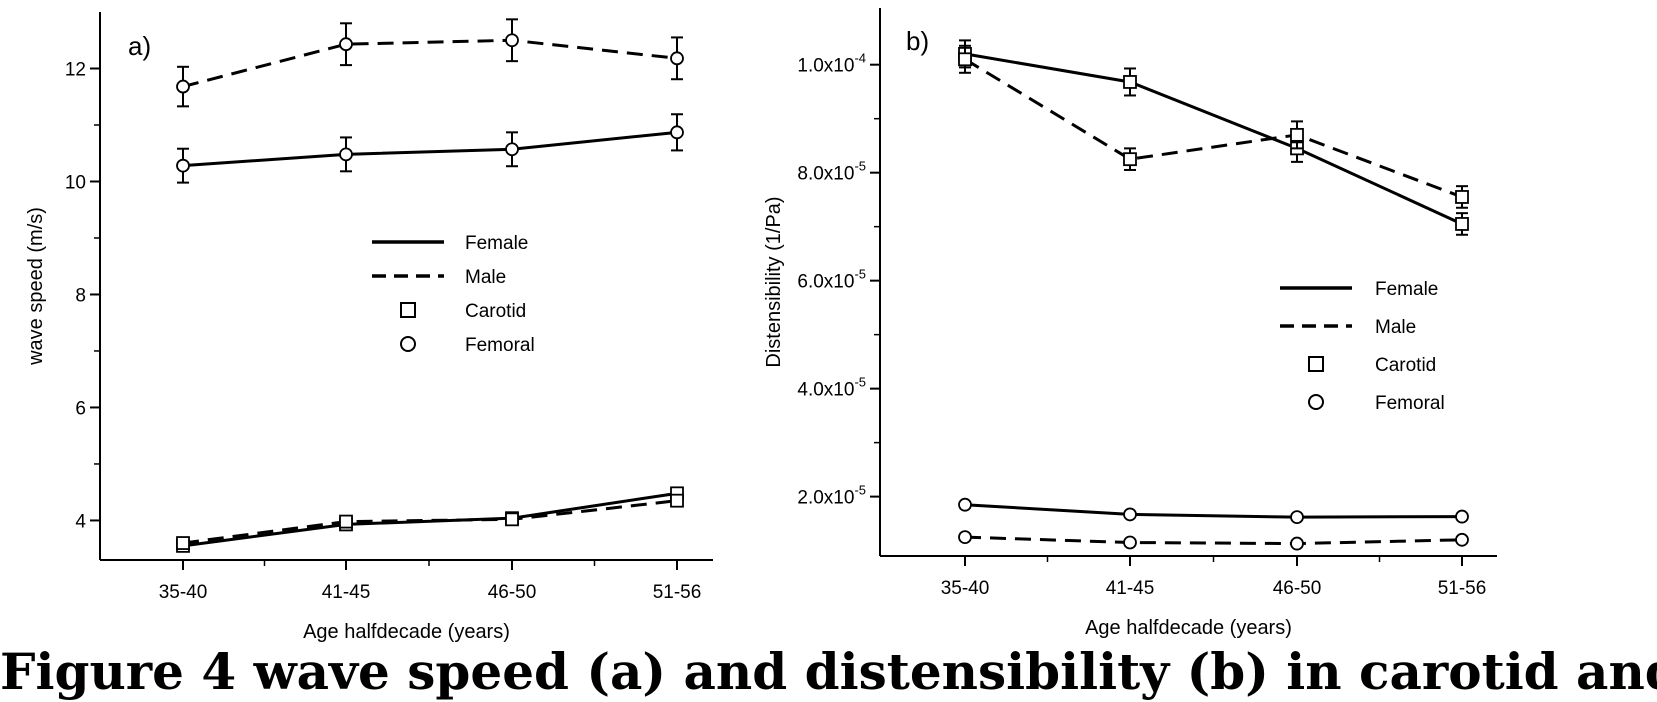  What do you see at coordinates (917, 41) in the screenshot?
I see `panel-label: b)` at bounding box center [917, 41].